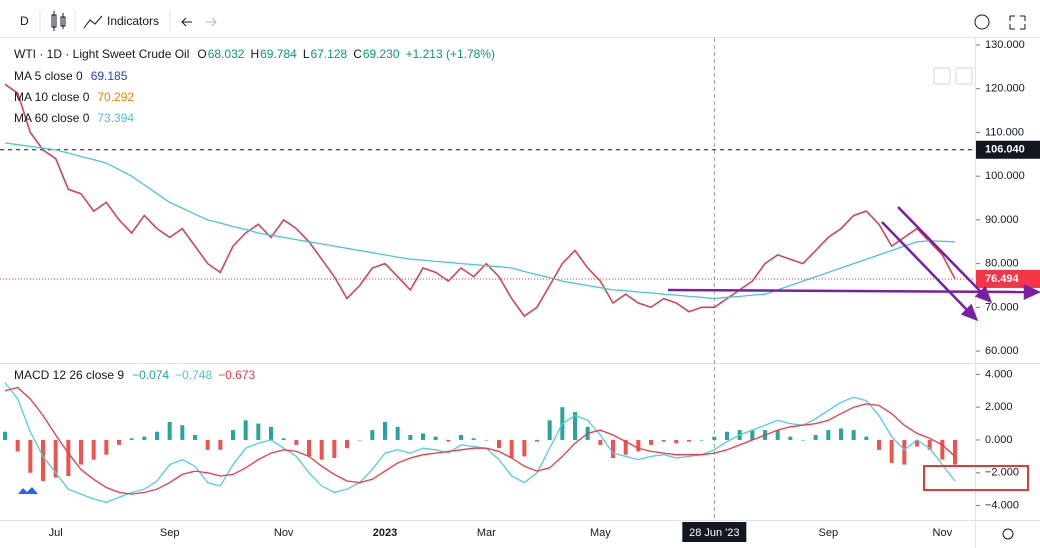 Image resolution: width=1040 pixels, height=548 pixels. I want to click on indicators-icon, so click(93, 22).